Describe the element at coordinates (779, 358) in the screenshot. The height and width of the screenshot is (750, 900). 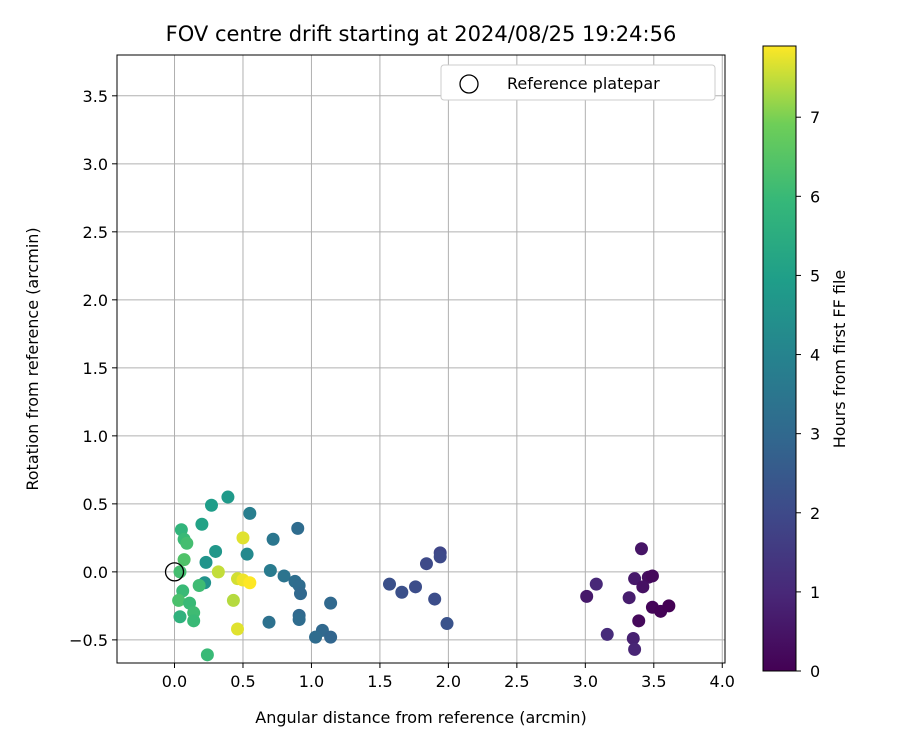
I see `colorbar-gradient` at that location.